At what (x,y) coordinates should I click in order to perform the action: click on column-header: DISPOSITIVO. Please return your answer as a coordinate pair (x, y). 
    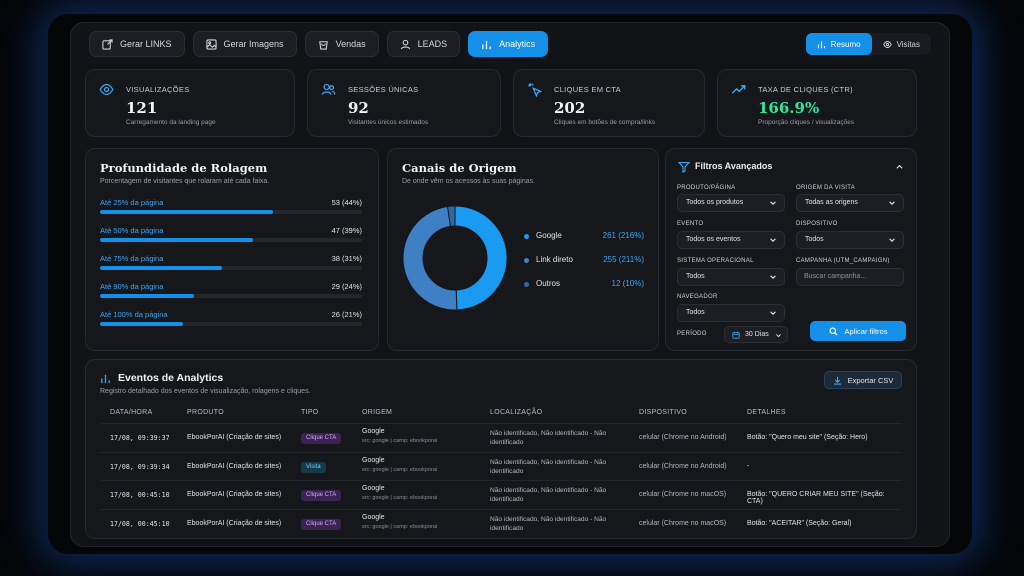
    Looking at the image, I should click on (663, 412).